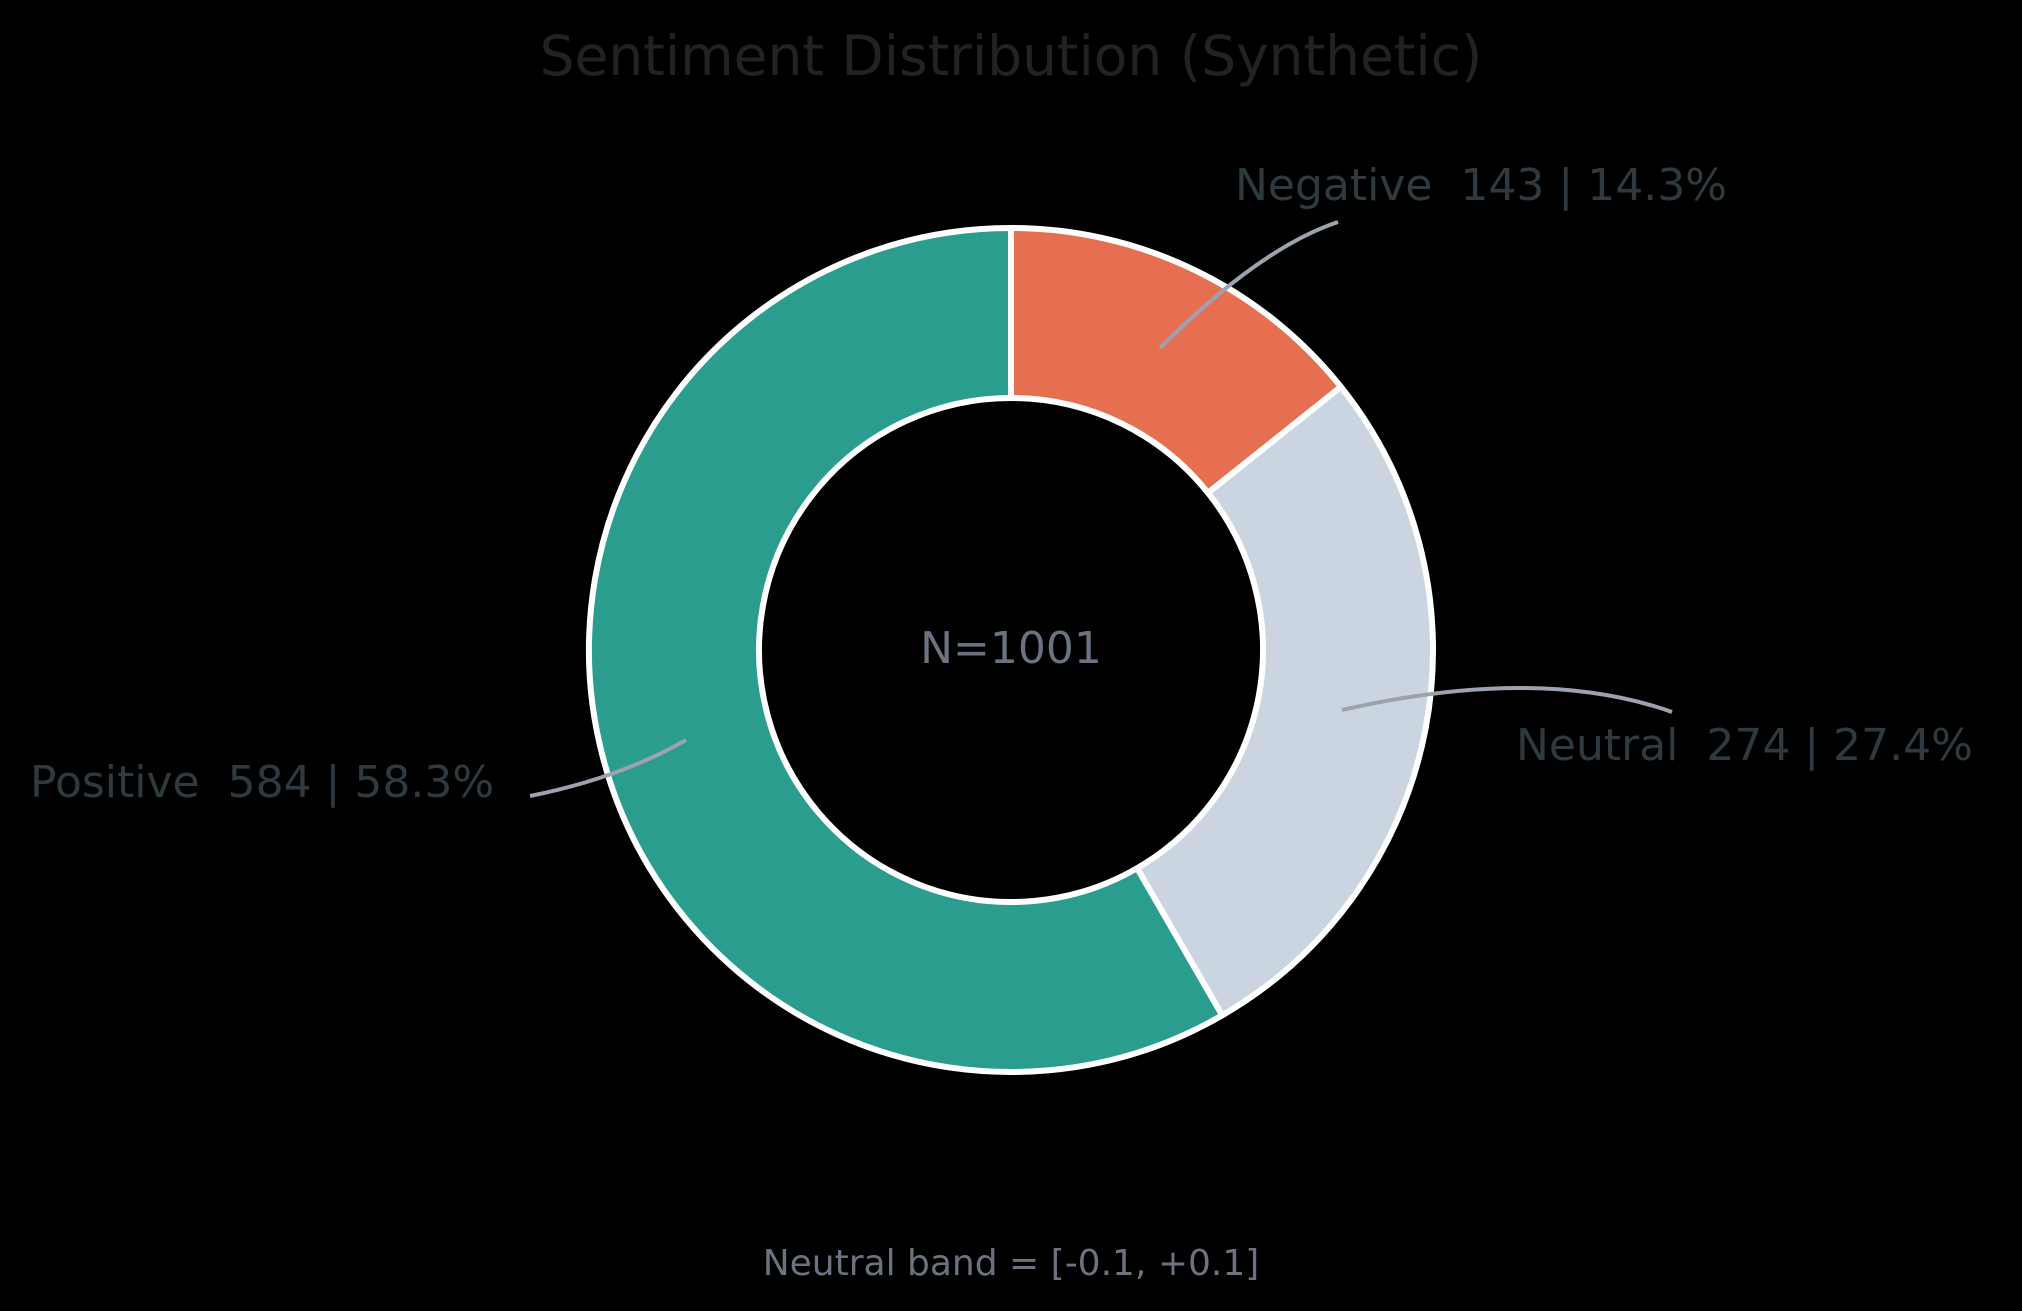  What do you see at coordinates (262, 782) in the screenshot?
I see `slice-label-positive: Positive 584 | 58.3%` at bounding box center [262, 782].